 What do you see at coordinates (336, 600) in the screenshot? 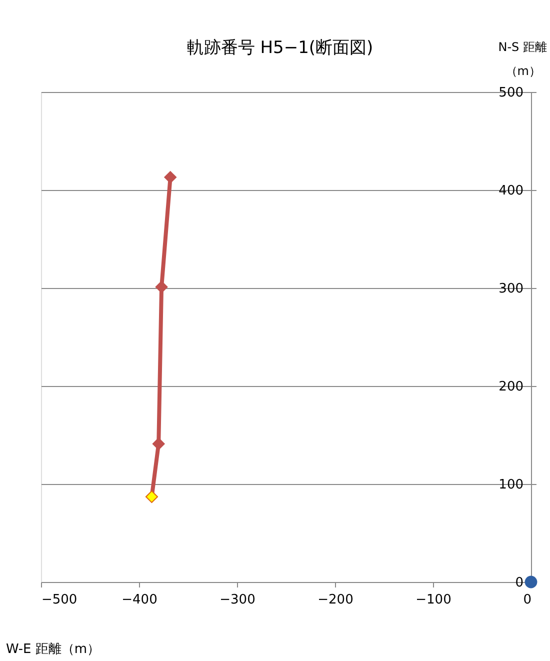
I see `x-tick-label: −200` at bounding box center [336, 600].